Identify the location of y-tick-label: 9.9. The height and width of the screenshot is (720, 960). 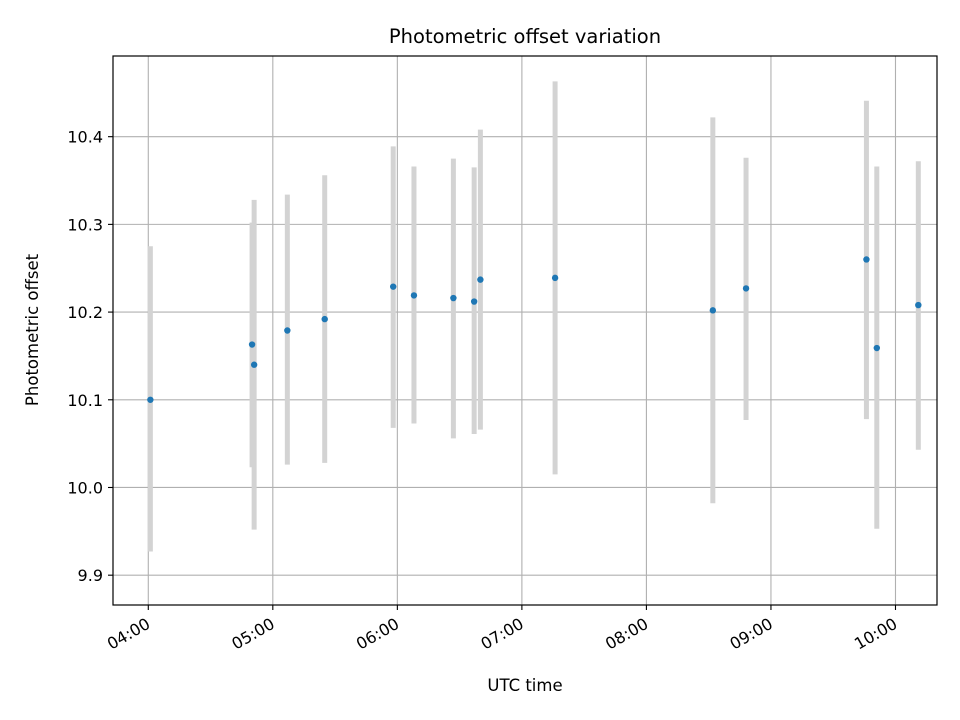
(90, 575).